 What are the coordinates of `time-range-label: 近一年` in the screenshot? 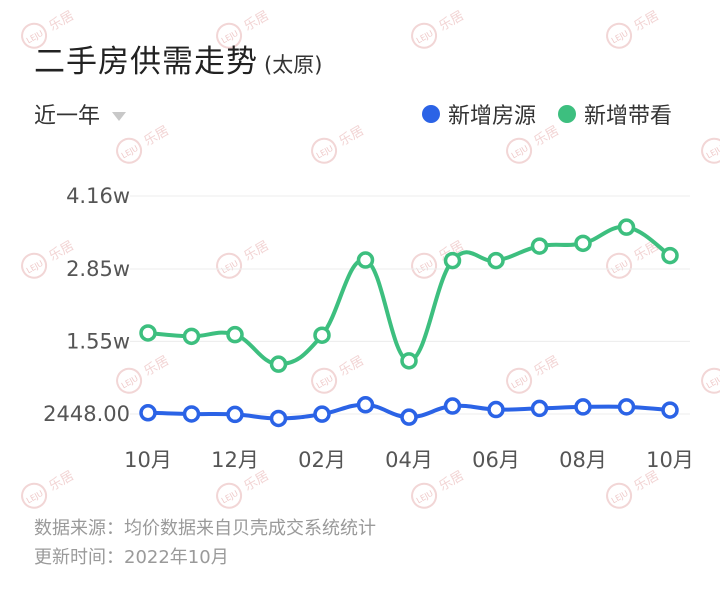 It's located at (67, 116).